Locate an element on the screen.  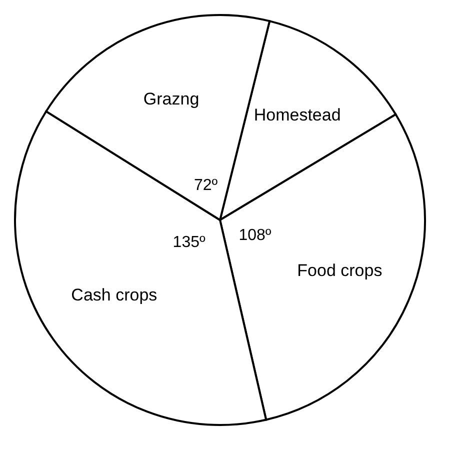
slice-label: Cash crops is located at coordinates (114, 294).